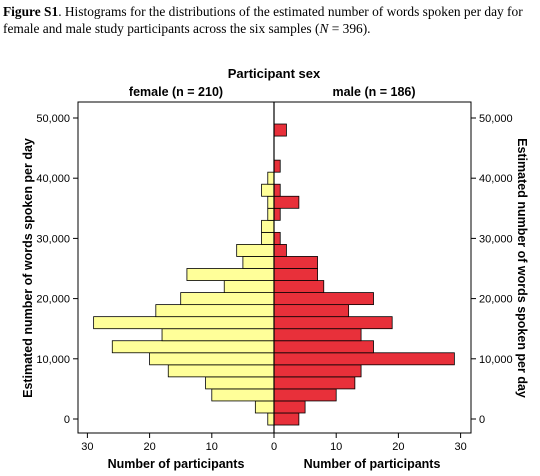  I want to click on y-axis-label-right: Estimated number of words spoken per day, so click(522, 268).